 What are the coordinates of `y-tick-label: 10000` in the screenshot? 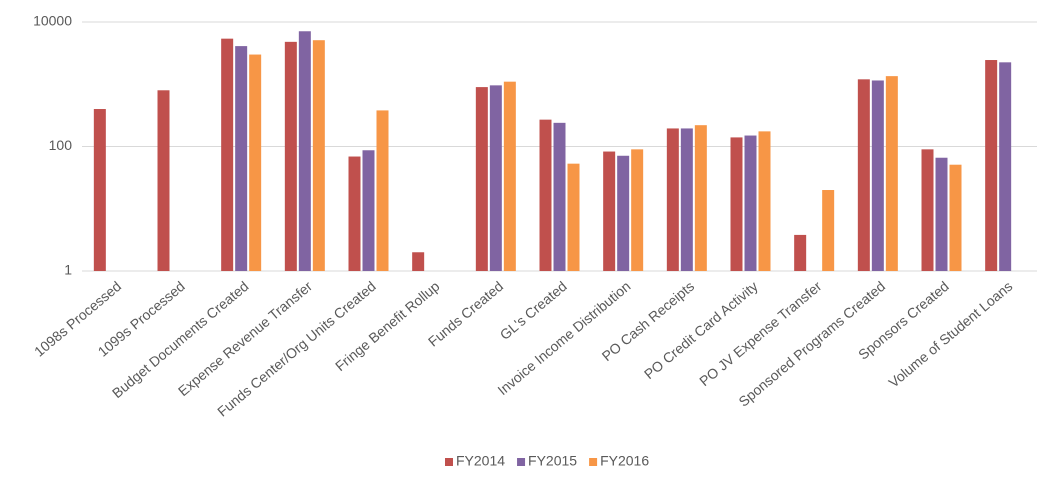 It's located at (52, 21).